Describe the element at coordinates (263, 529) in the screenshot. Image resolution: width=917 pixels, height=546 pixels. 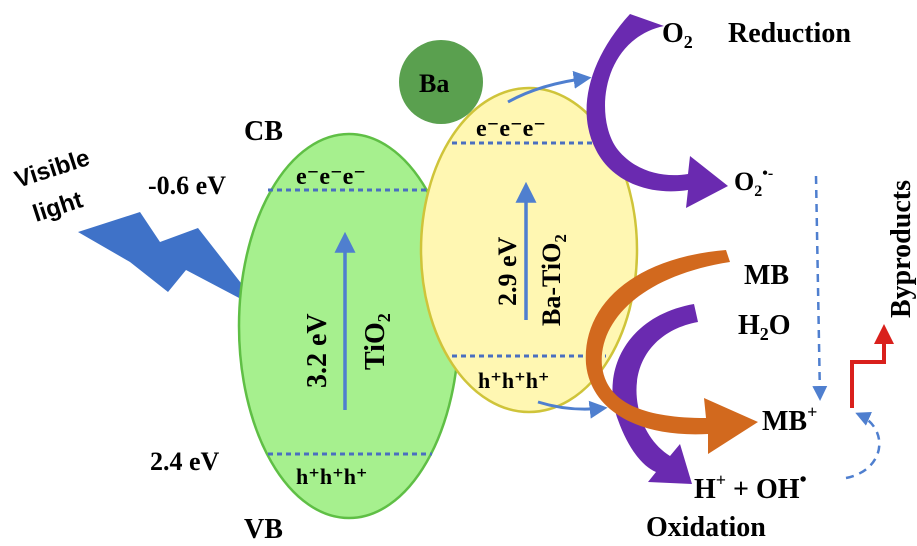
I see `tio2-vb-label: VB` at that location.